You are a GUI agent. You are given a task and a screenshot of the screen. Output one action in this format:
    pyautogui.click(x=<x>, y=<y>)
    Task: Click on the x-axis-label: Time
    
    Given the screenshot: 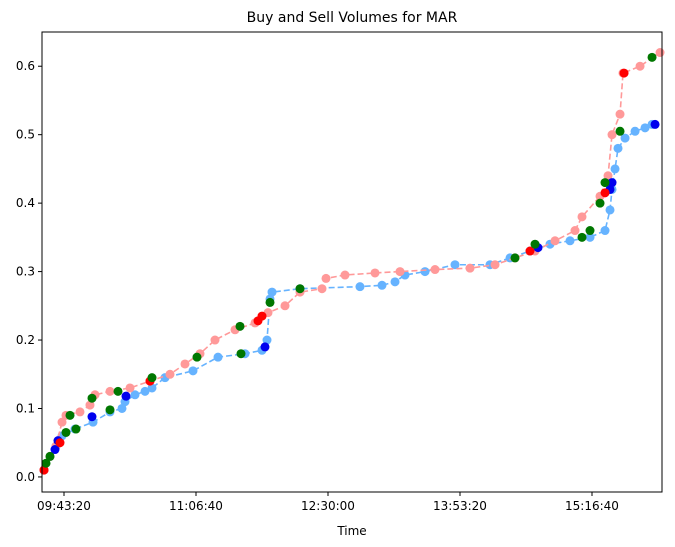 What is the action you would take?
    pyautogui.click(x=351, y=531)
    